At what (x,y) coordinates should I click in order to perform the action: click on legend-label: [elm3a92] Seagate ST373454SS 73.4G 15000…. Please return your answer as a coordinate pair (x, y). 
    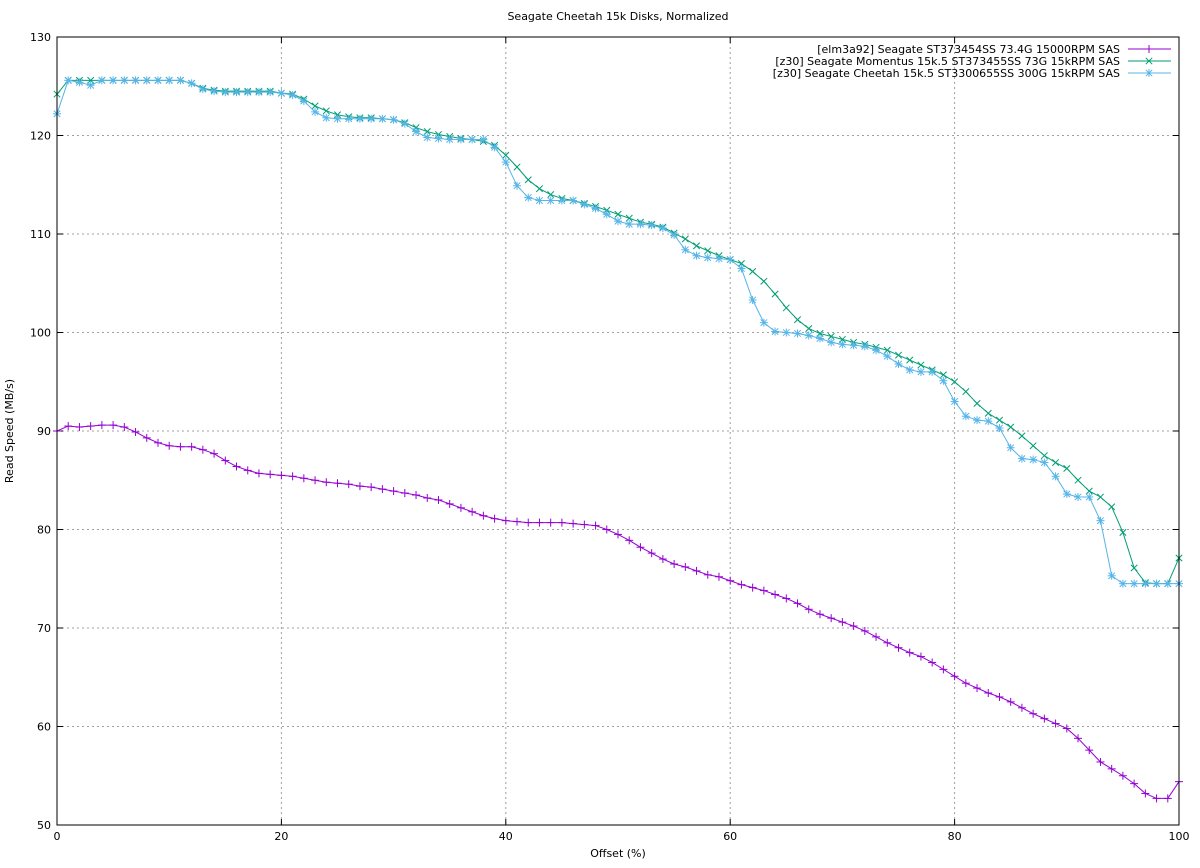
    Looking at the image, I should click on (968, 49).